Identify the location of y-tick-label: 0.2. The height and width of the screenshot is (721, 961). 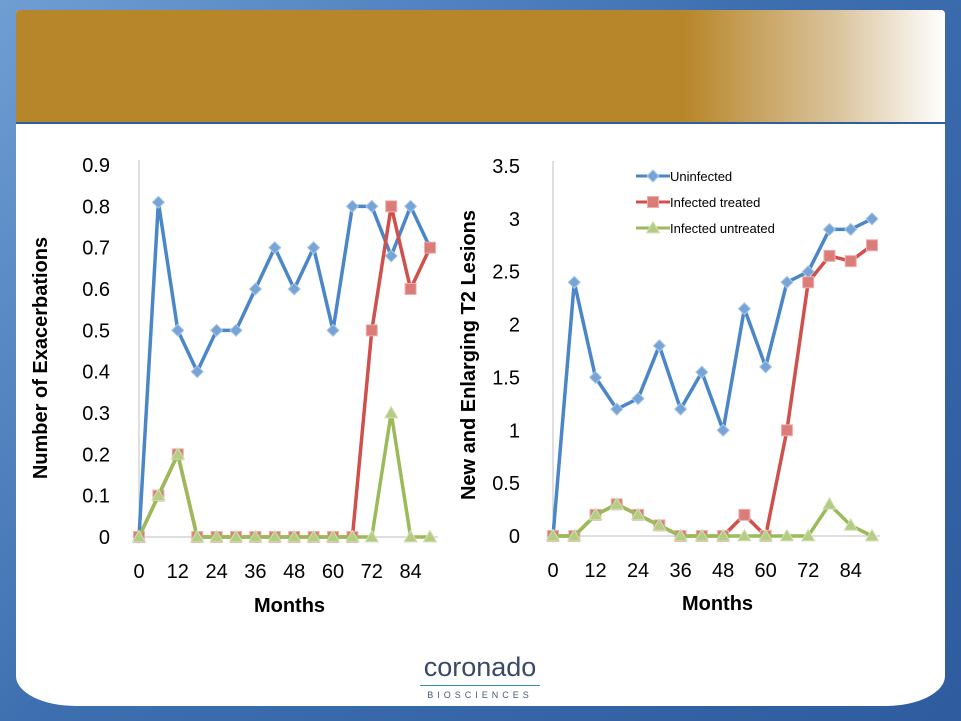
(96, 455).